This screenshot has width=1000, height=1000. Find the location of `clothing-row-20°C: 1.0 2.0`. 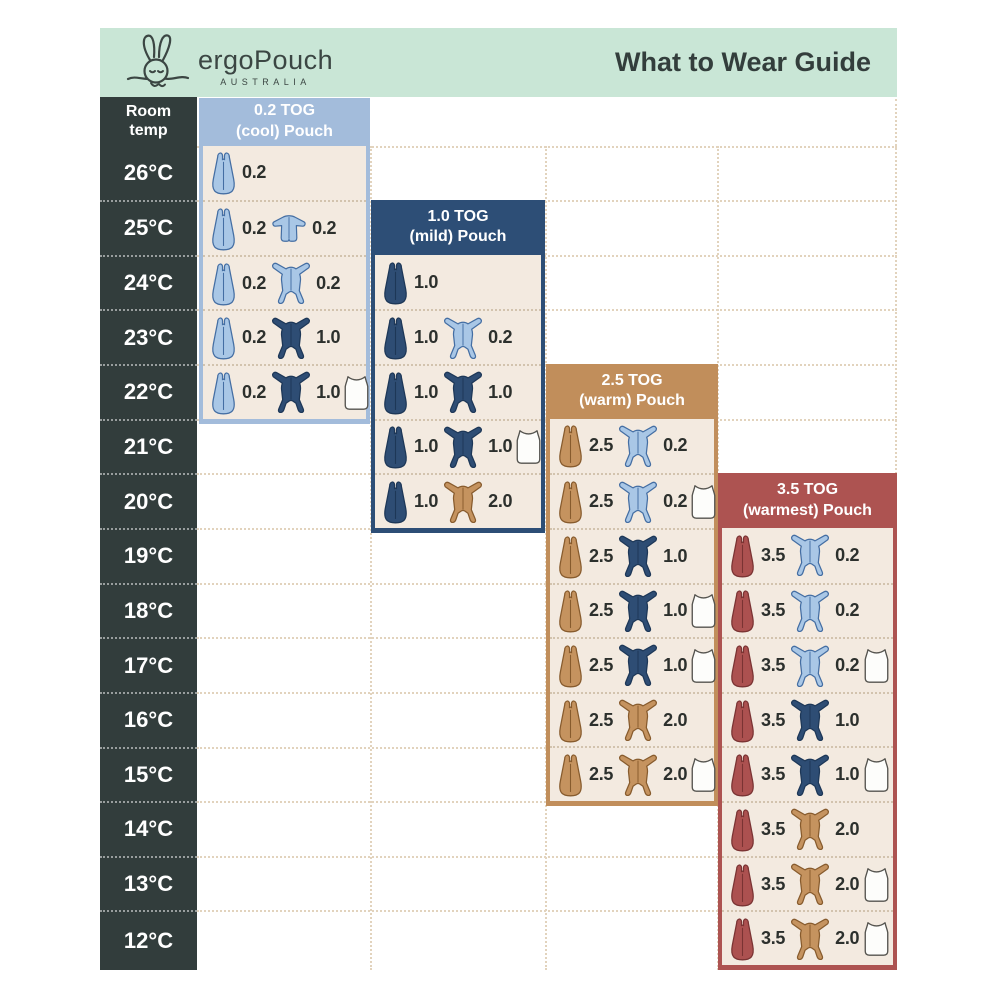

clothing-row-20°C: 1.0 2.0 is located at coordinates (458, 500).